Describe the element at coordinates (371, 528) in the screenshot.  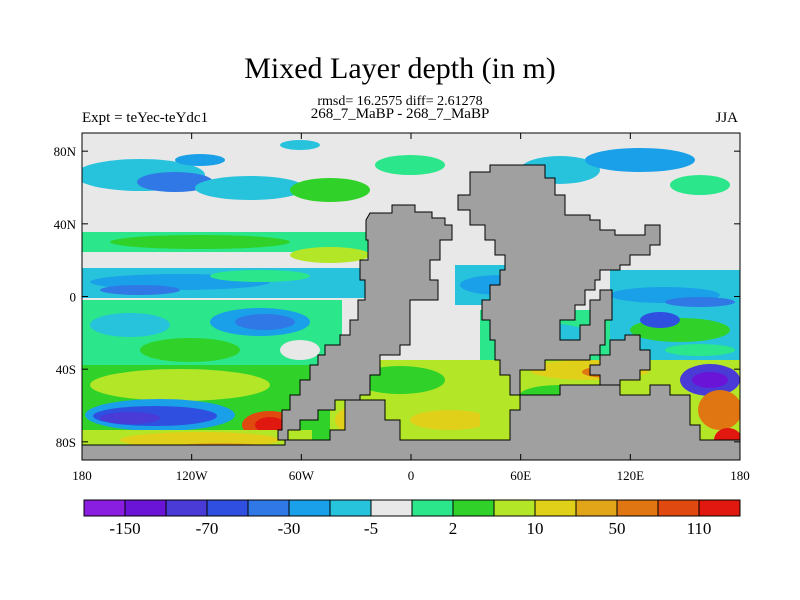
I see `colorbar-label: -5` at that location.